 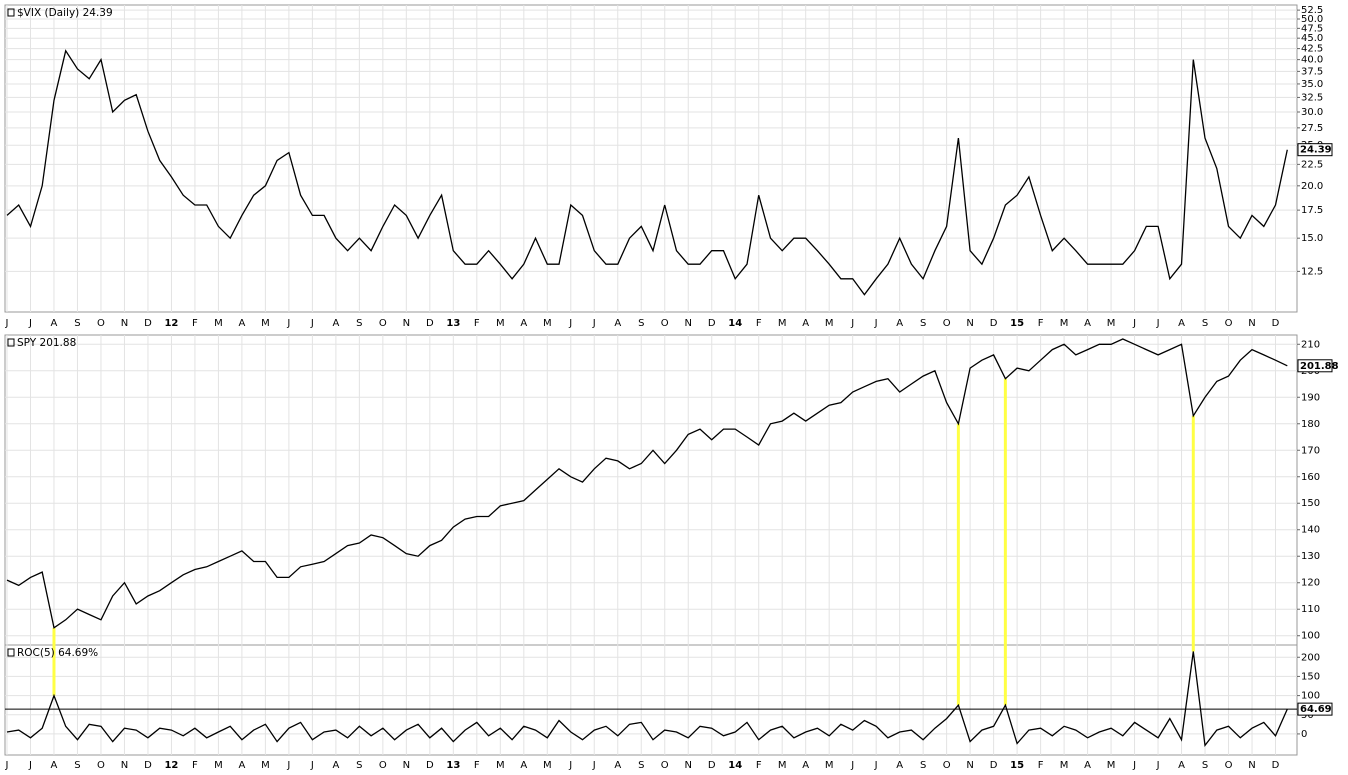 I want to click on y-tick-label: 45.0, so click(x=1312, y=38).